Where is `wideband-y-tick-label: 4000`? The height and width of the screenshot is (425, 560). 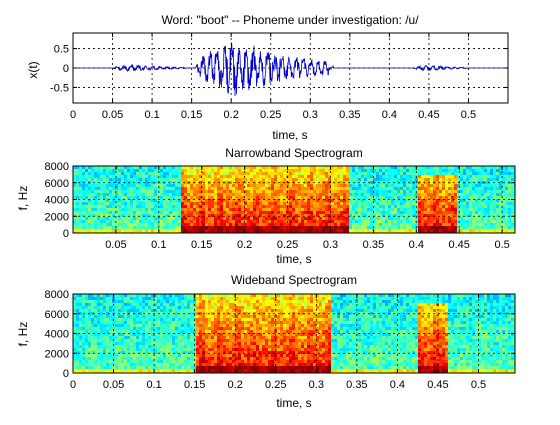
wideband-y-tick-label: 4000 is located at coordinates (57, 335).